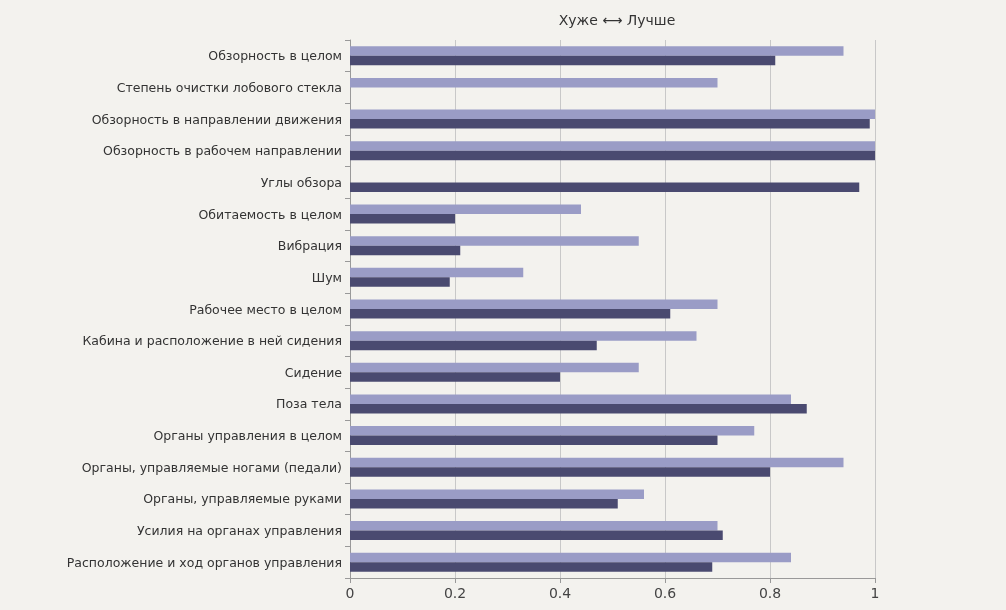 Image resolution: width=1006 pixels, height=610 pixels. Describe the element at coordinates (301, 182) in the screenshot. I see `y-tick-label: Углы обзора` at that location.